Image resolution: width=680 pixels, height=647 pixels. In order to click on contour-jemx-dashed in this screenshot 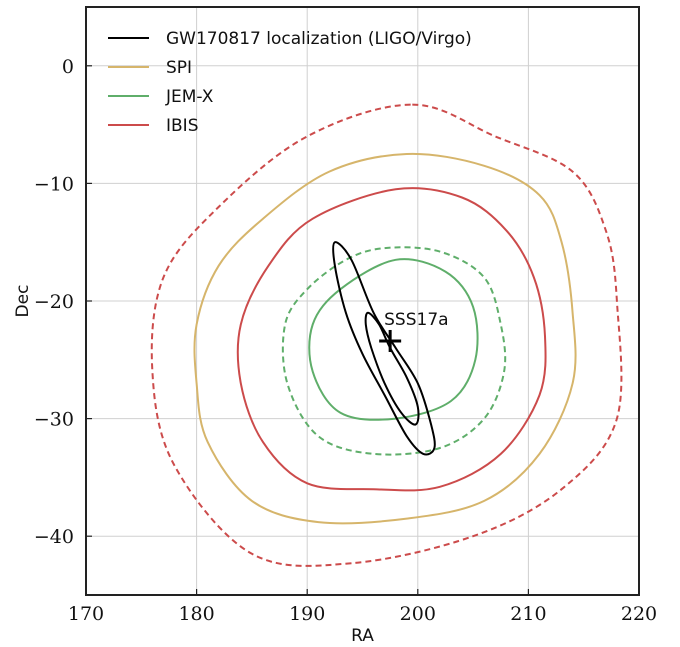, I will do `click(394, 351)`.